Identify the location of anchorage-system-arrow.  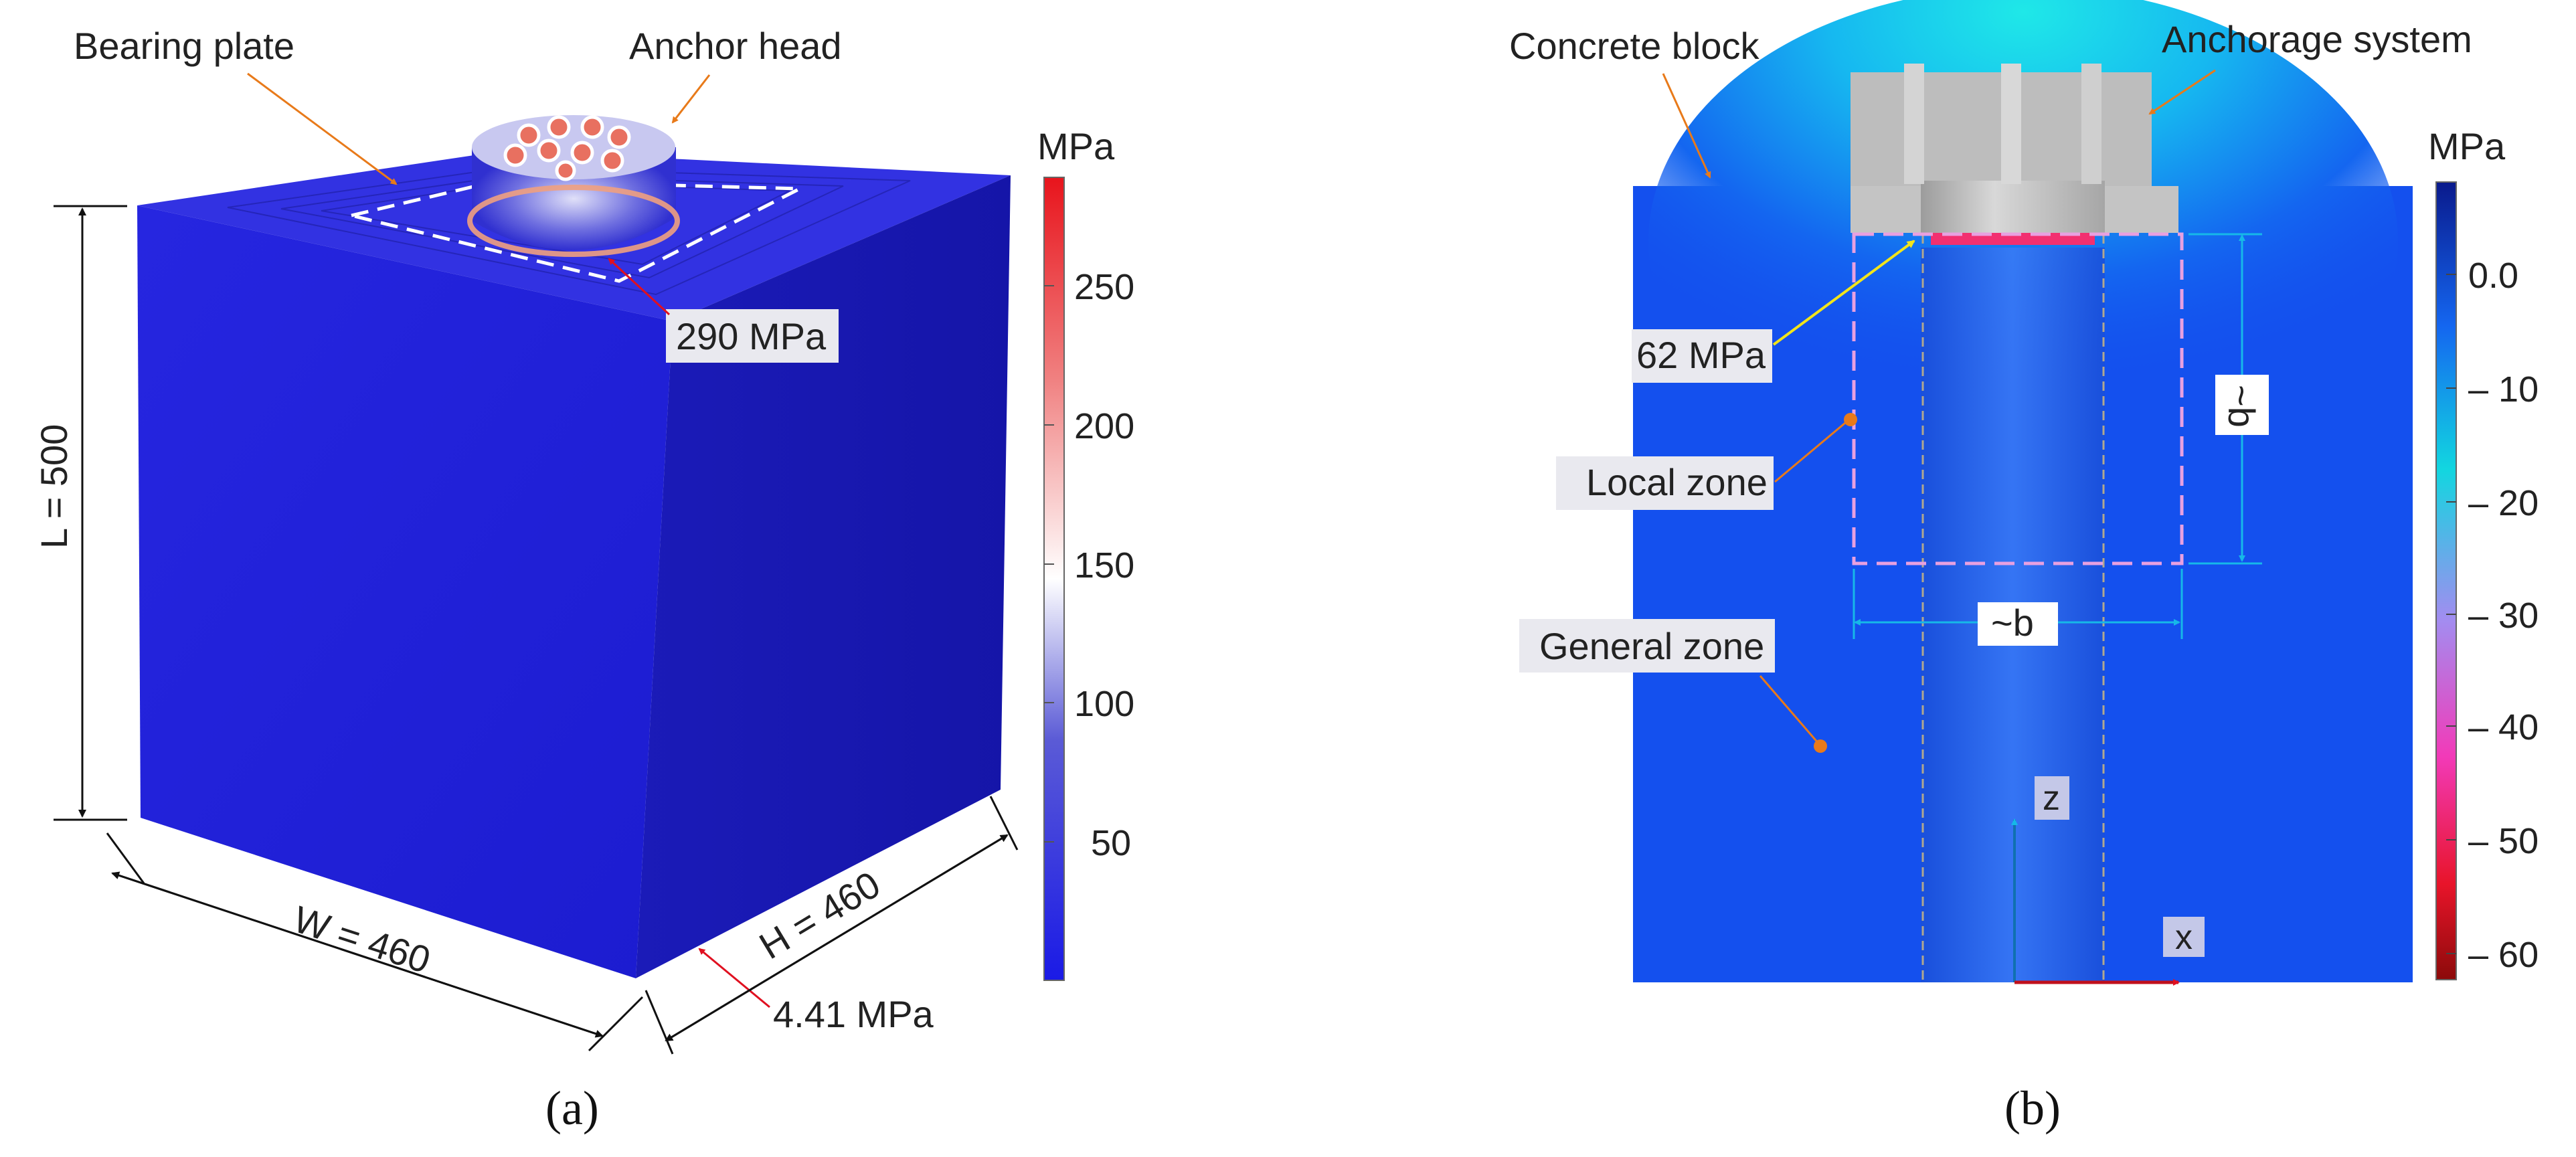
(2182, 92).